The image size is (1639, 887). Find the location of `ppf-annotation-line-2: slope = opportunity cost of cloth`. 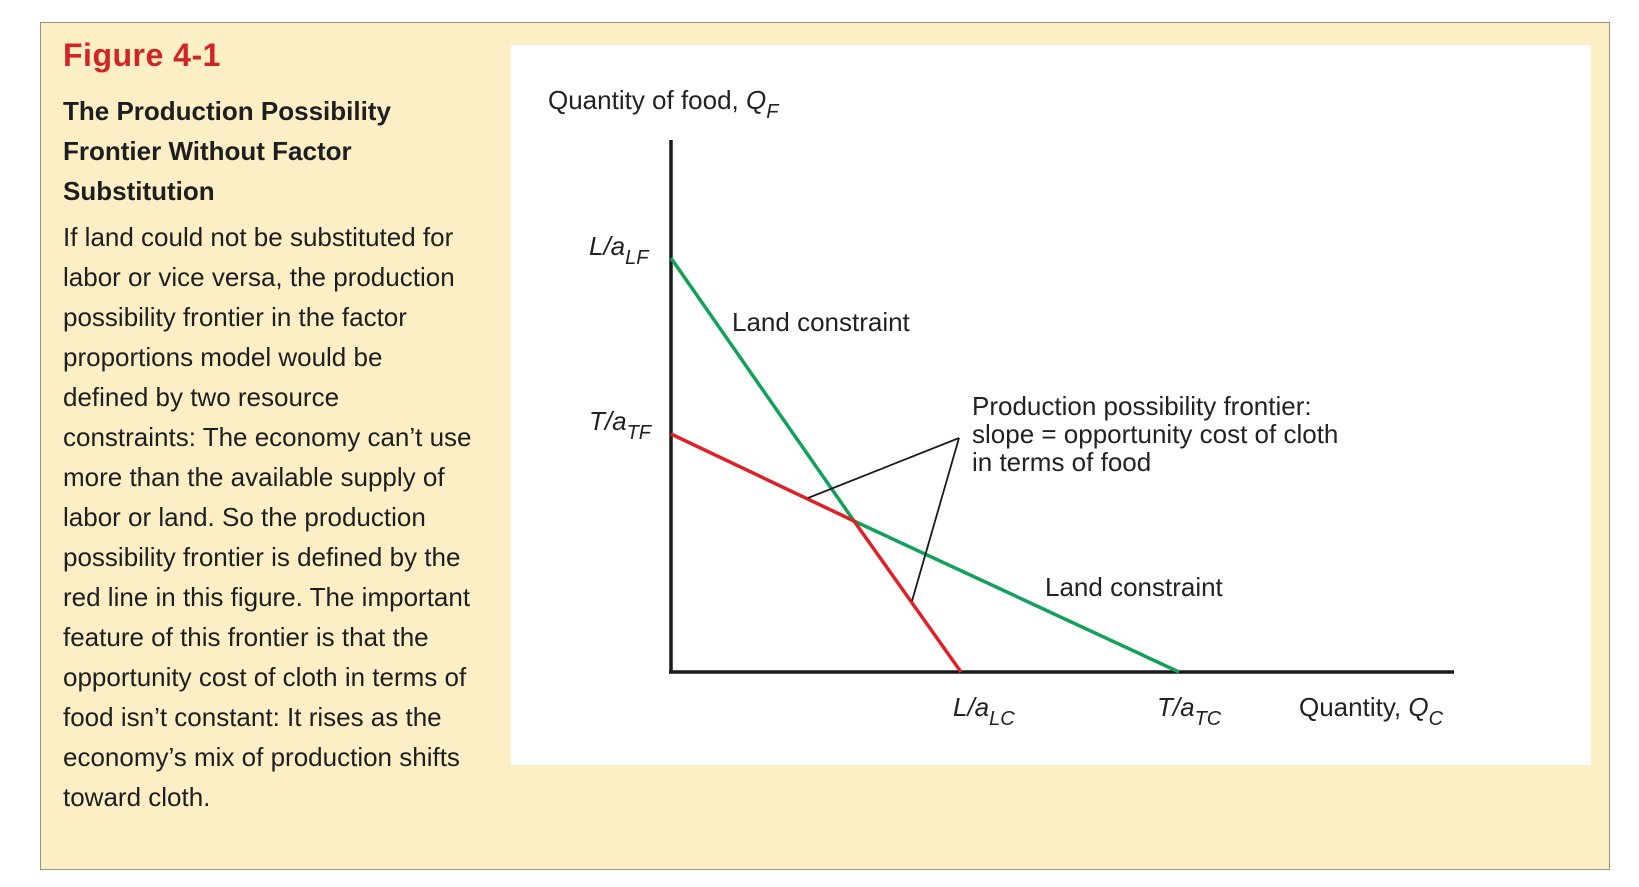

ppf-annotation-line-2: slope = opportunity cost of cloth is located at coordinates (1155, 434).